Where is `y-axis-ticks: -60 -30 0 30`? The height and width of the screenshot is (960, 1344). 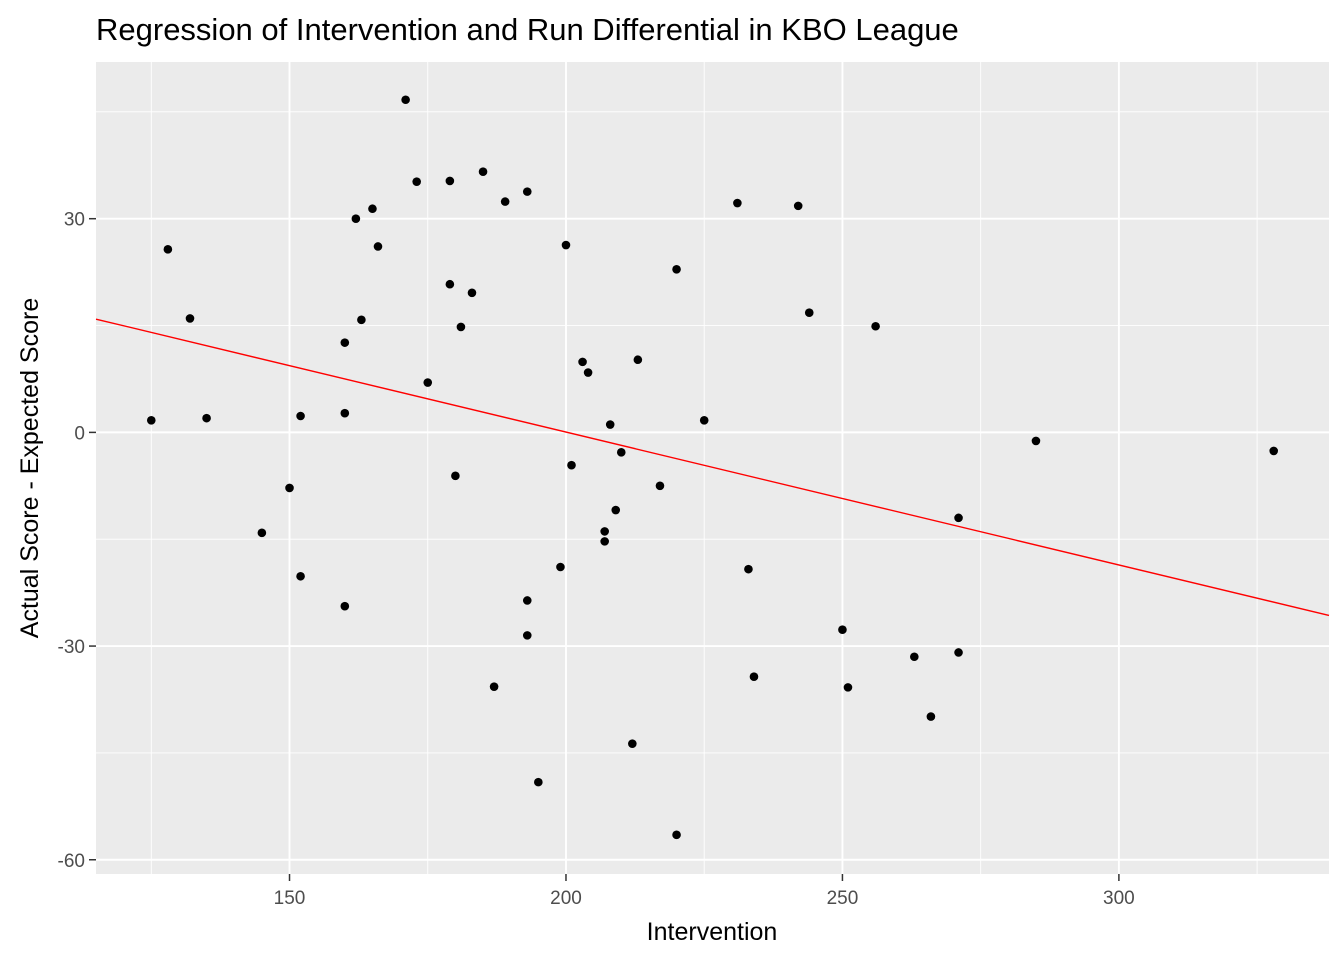
y-axis-ticks: -60 -30 0 30 is located at coordinates (77, 541).